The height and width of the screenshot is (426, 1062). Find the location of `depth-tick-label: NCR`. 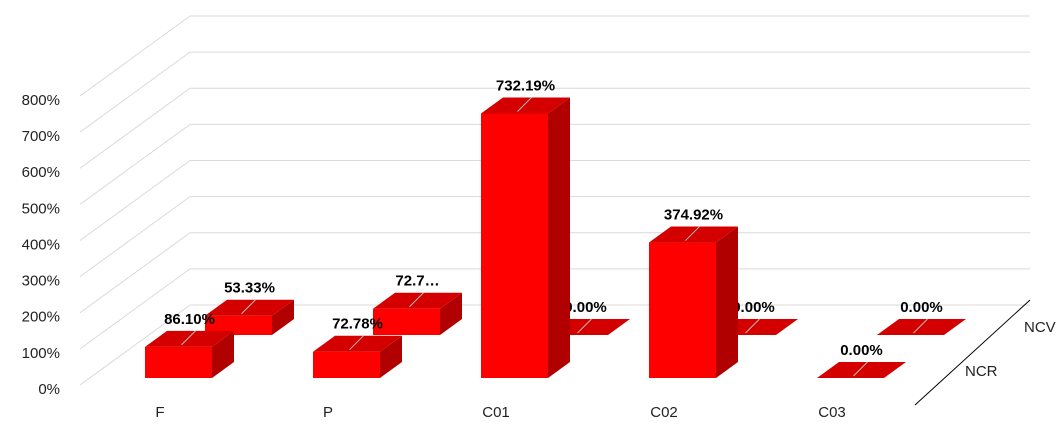

depth-tick-label: NCR is located at coordinates (981, 371).